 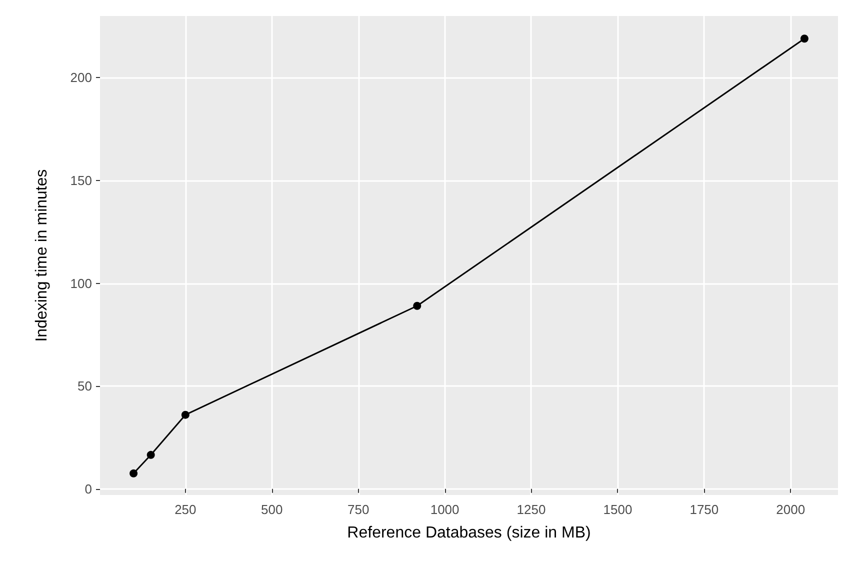 What do you see at coordinates (469, 533) in the screenshot?
I see `x-axis-title: Reference Databases (size in MB)` at bounding box center [469, 533].